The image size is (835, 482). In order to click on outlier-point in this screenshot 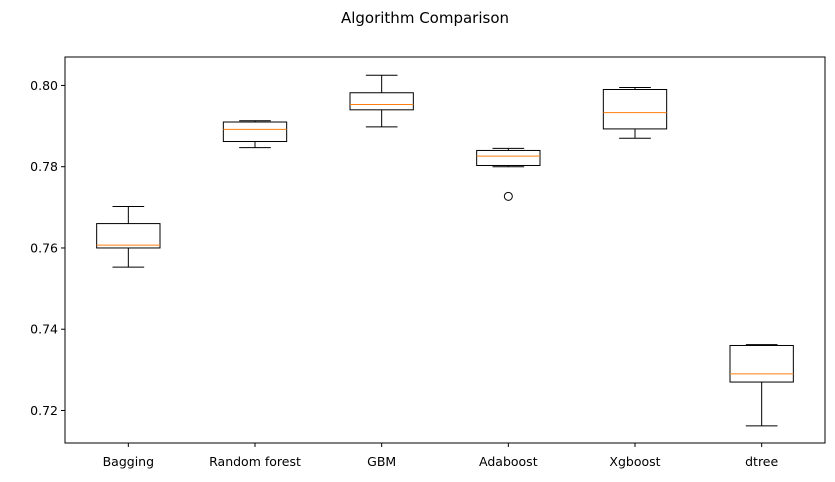, I will do `click(508, 196)`.